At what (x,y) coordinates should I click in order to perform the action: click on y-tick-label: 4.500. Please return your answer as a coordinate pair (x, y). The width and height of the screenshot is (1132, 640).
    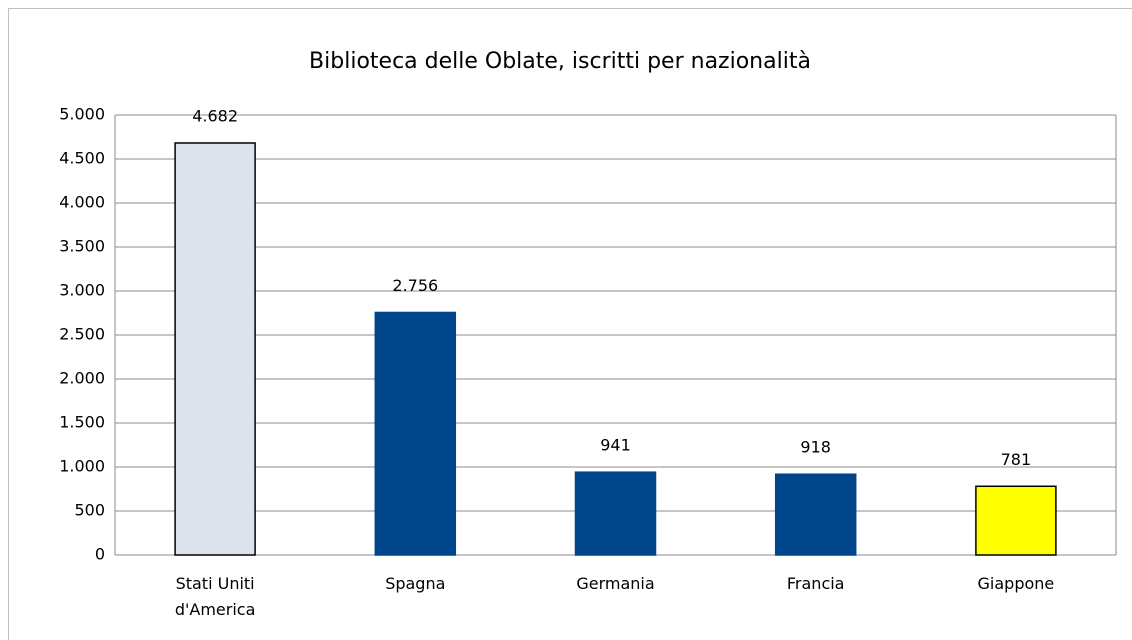
    Looking at the image, I should click on (82, 158).